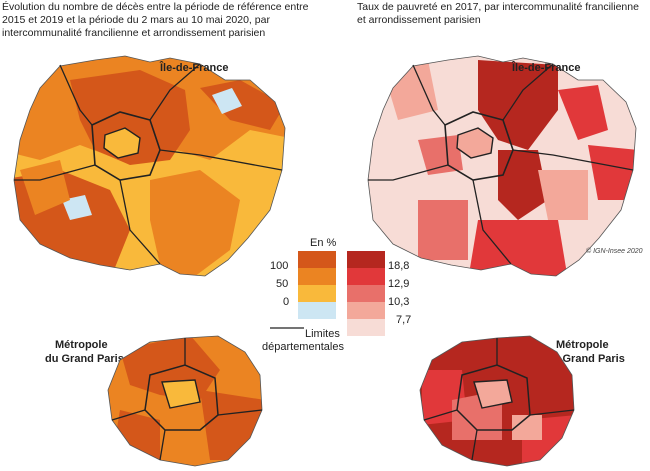  Describe the element at coordinates (404, 320) in the screenshot. I see `legend-tick-7-7: 7,7` at that location.